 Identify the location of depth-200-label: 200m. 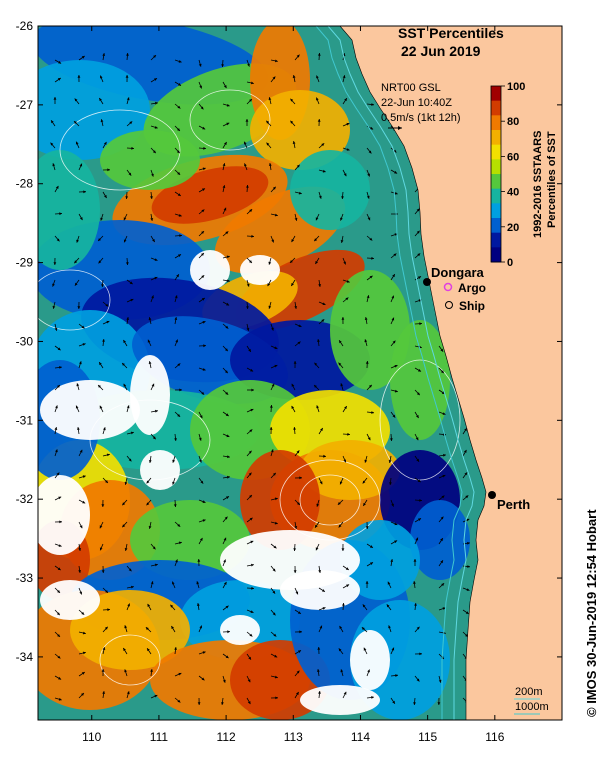
(529, 692).